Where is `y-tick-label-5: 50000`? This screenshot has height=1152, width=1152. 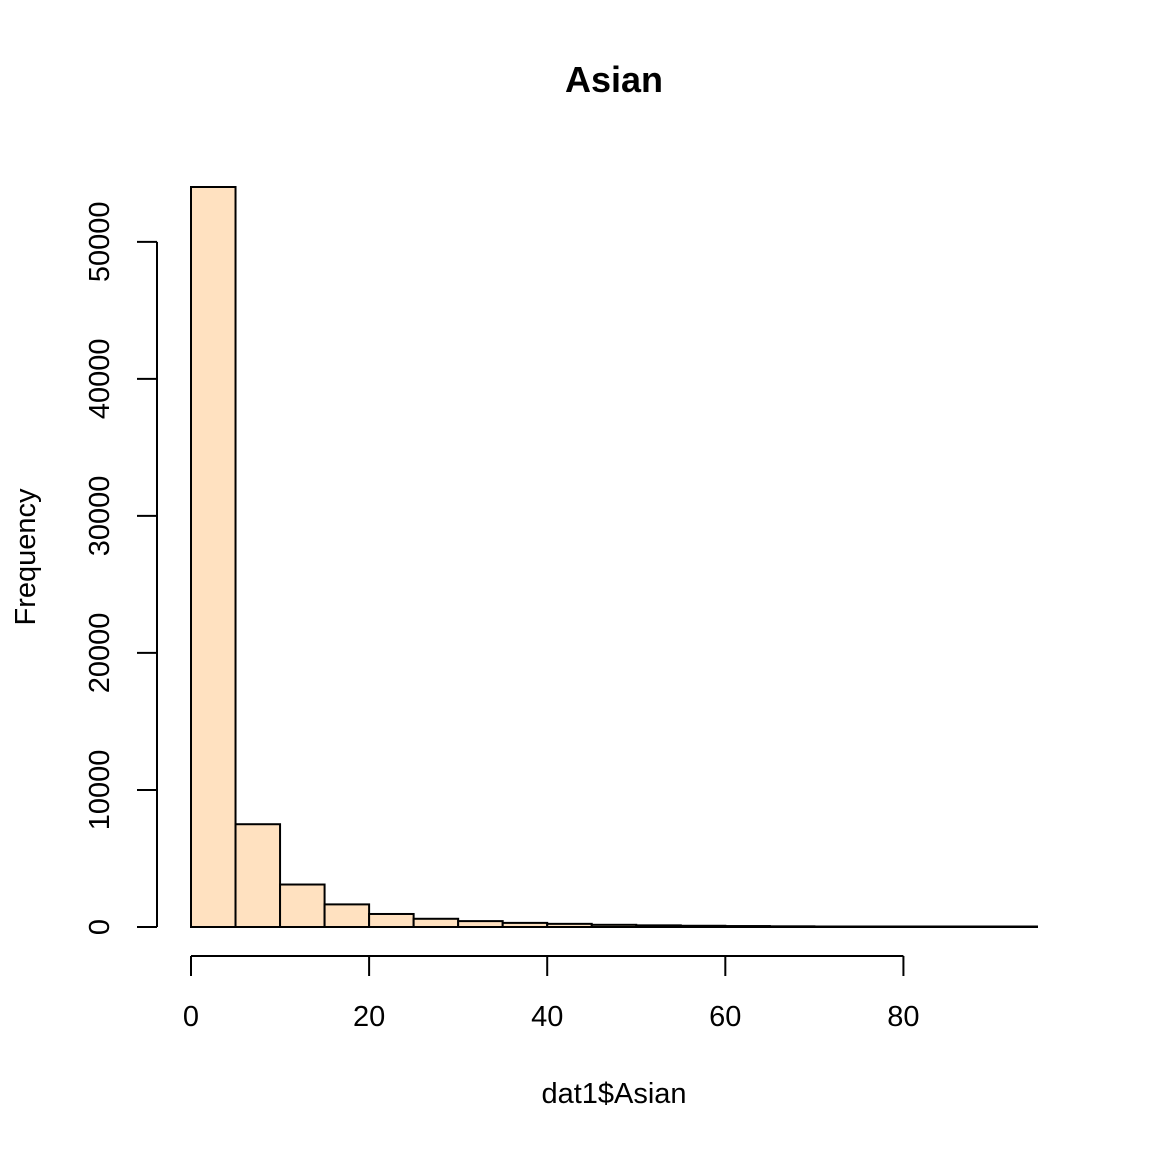
y-tick-label-5: 50000 is located at coordinates (100, 241).